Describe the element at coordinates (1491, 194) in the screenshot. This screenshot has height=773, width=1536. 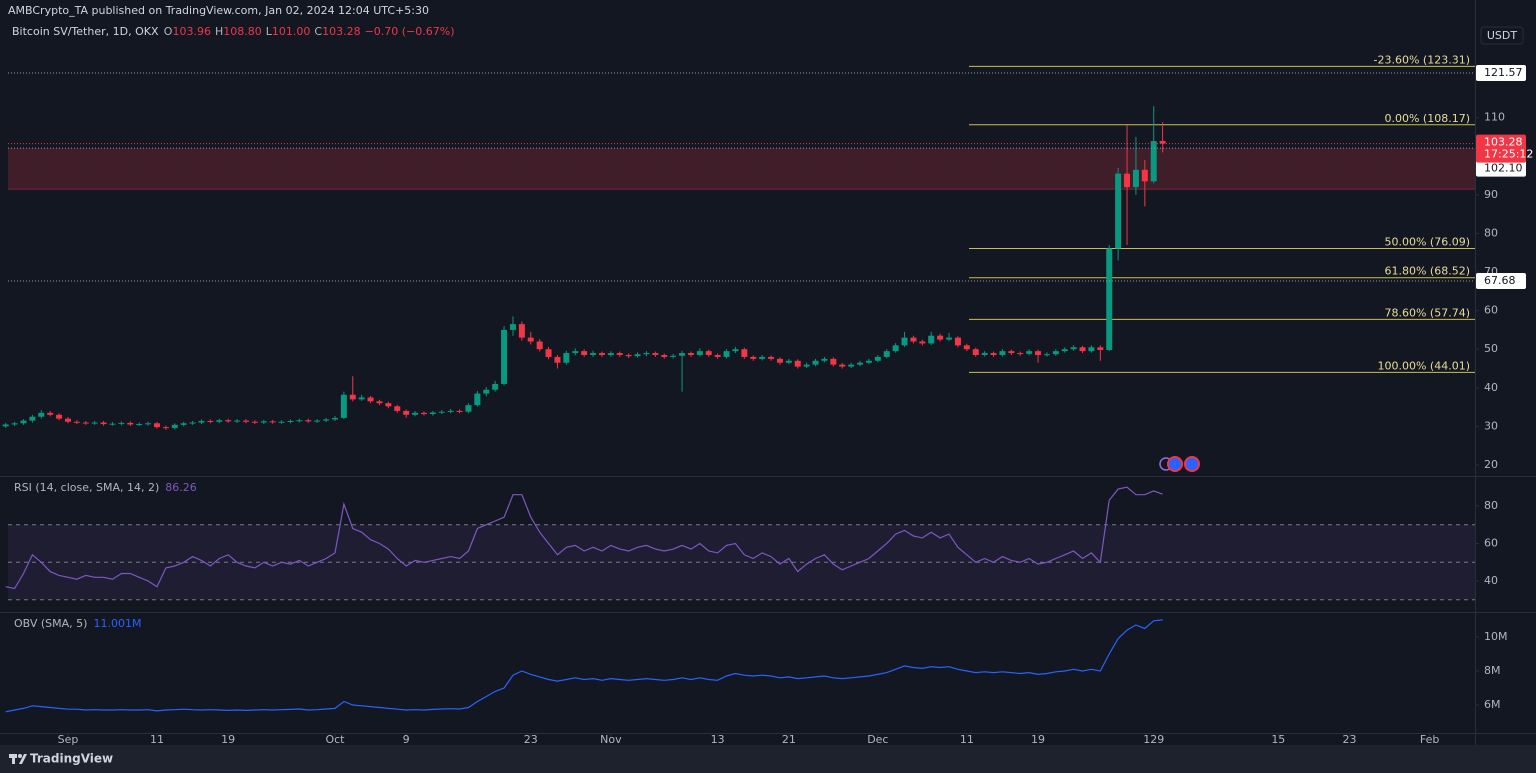
I see `y-tick-label: 90` at that location.